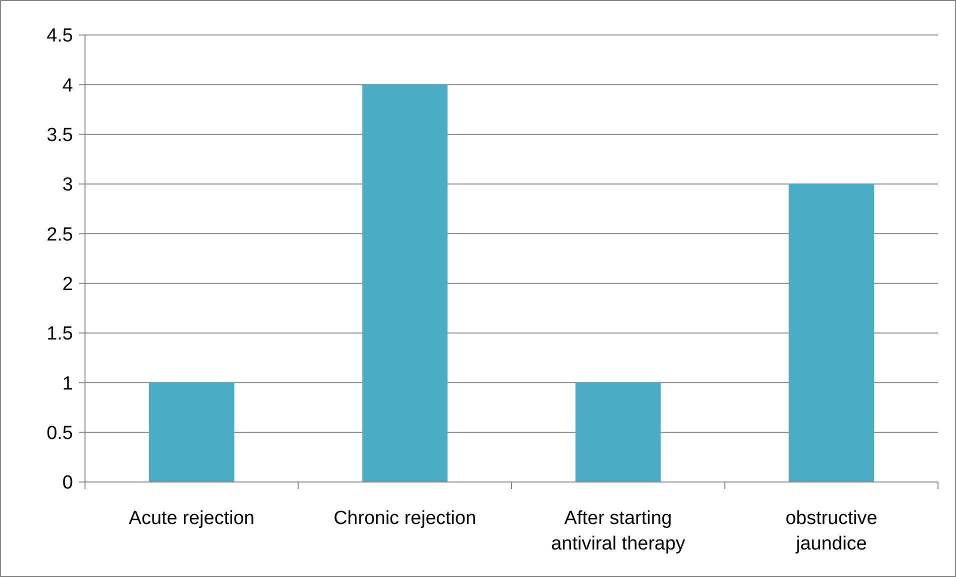  Describe the element at coordinates (67, 284) in the screenshot. I see `y-tick-label: 2` at that location.